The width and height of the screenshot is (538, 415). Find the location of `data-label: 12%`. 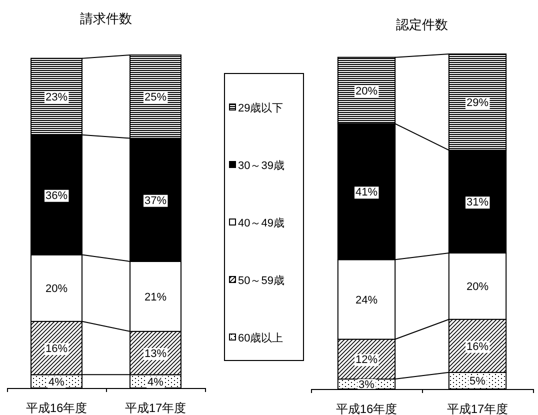

data-label: 12% is located at coordinates (366, 360).